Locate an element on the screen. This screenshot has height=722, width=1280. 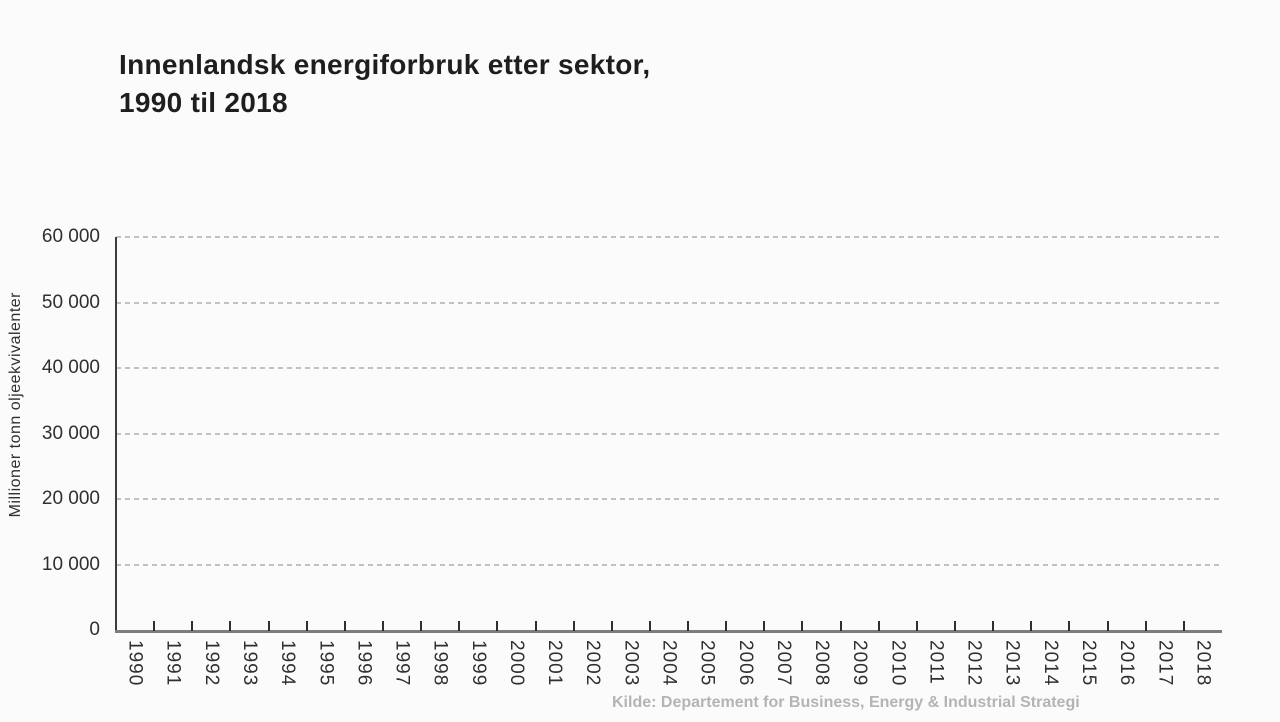
y-axis-tick-label: 10 000 is located at coordinates (70, 564).